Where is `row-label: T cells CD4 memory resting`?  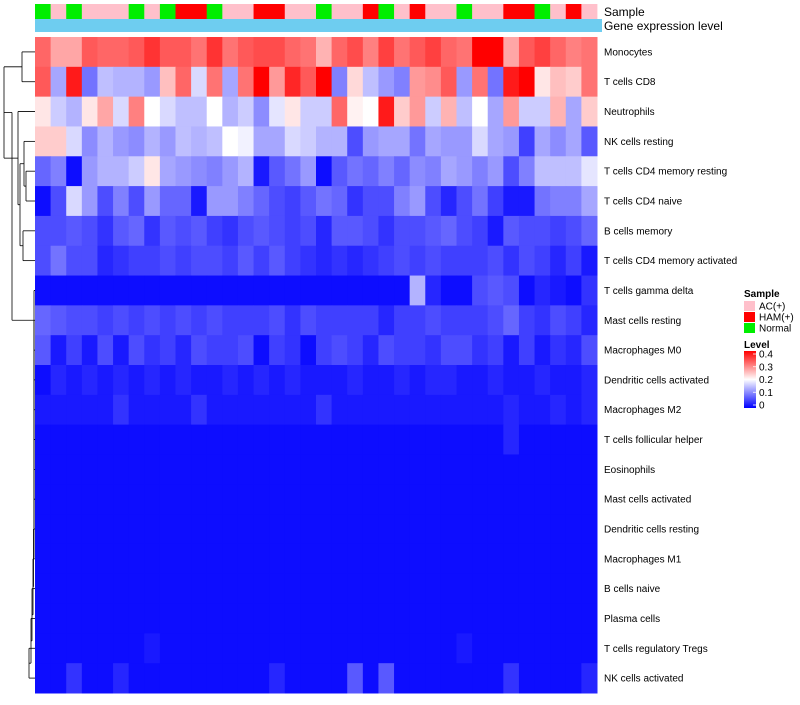 row-label: T cells CD4 memory resting is located at coordinates (665, 172).